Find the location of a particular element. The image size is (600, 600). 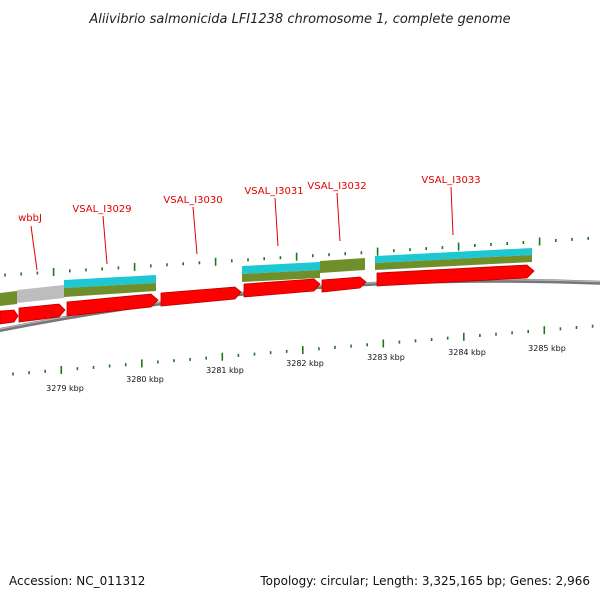

kbp-label: 3284 kbp is located at coordinates (467, 352).